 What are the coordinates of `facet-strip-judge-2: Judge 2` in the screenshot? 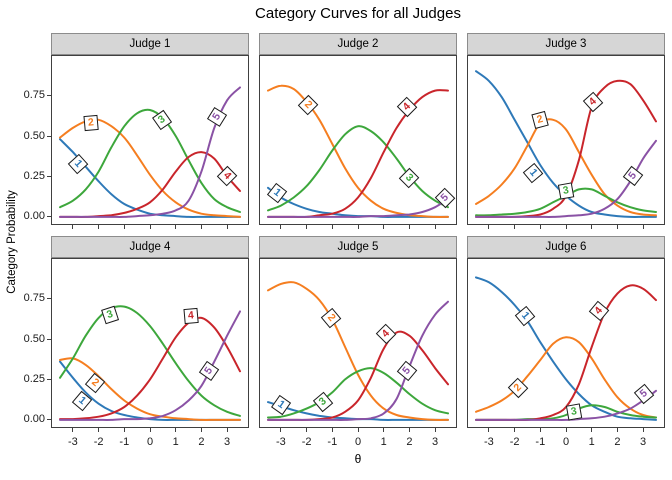 It's located at (358, 44).